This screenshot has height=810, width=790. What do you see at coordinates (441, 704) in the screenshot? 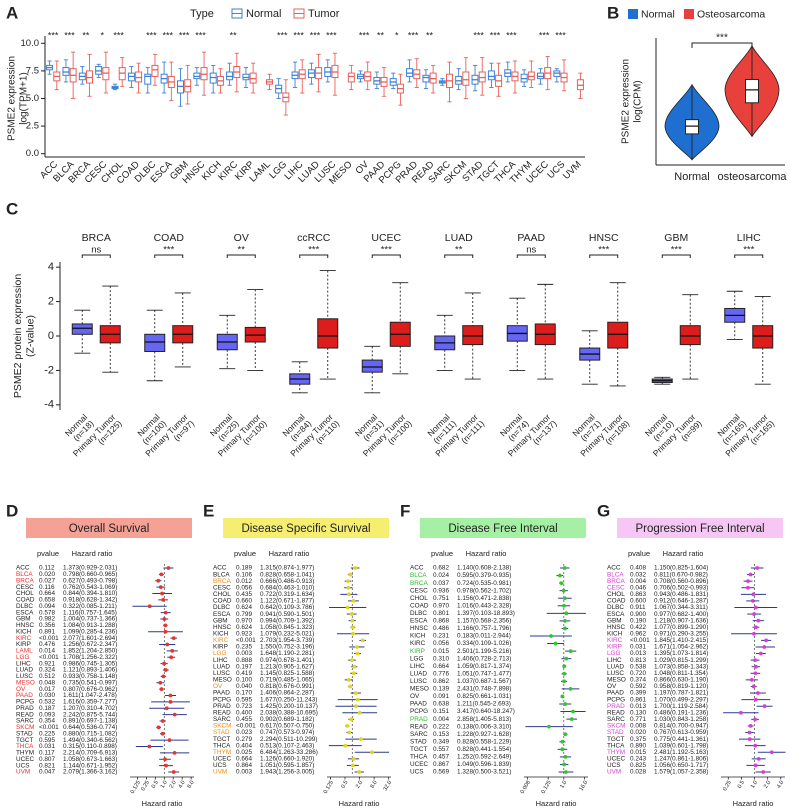
I see `p-value: 0.638` at bounding box center [441, 704].